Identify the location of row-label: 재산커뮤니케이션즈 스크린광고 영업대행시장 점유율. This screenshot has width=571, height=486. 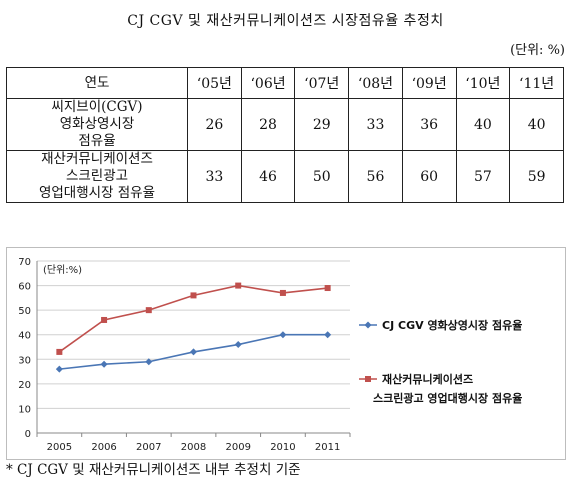
(97, 176).